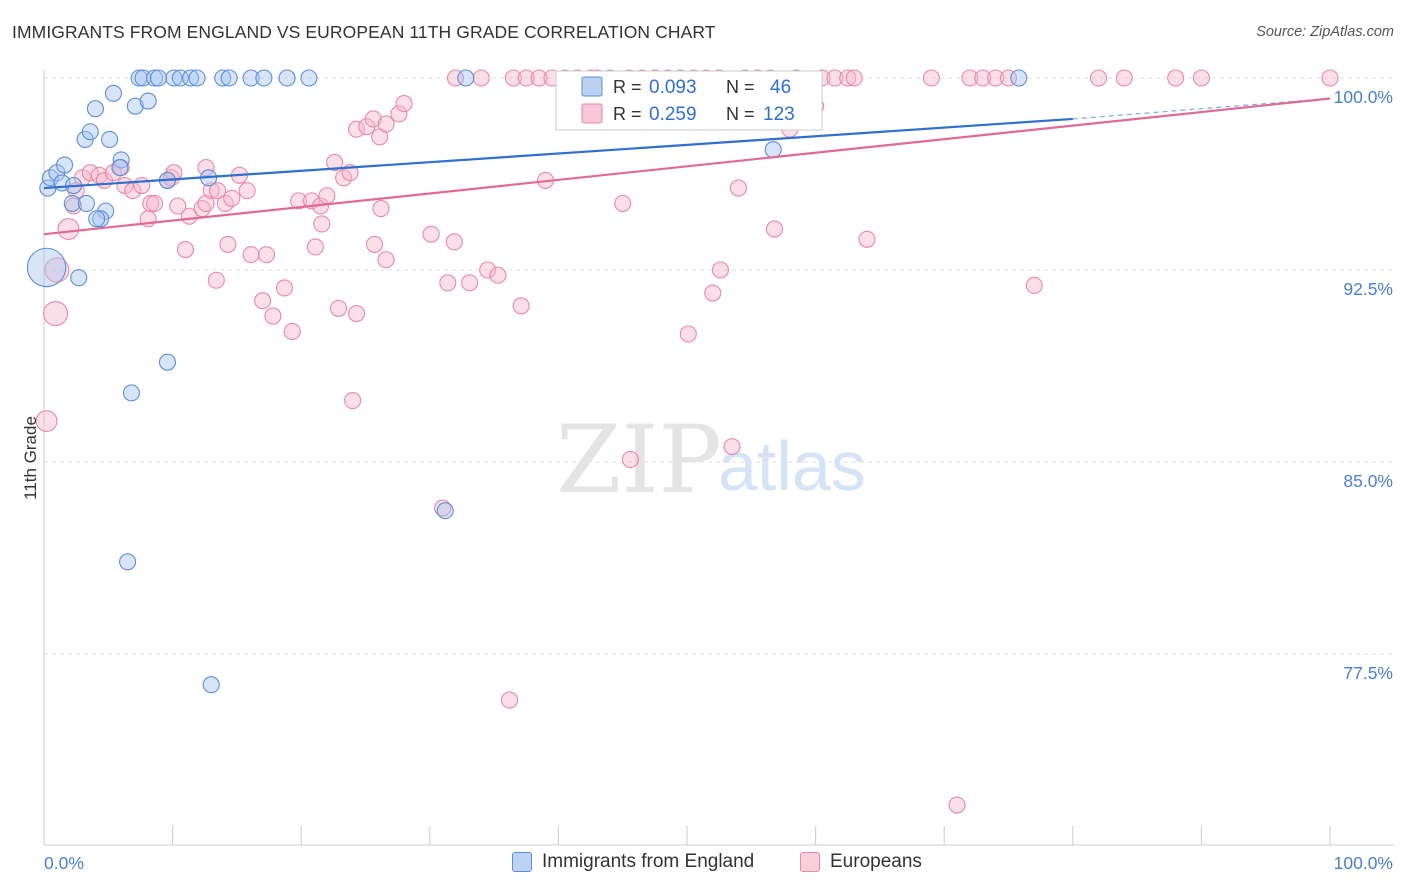  What do you see at coordinates (1363, 863) in the screenshot?
I see `x-tick-label-max: 100.0%` at bounding box center [1363, 863].